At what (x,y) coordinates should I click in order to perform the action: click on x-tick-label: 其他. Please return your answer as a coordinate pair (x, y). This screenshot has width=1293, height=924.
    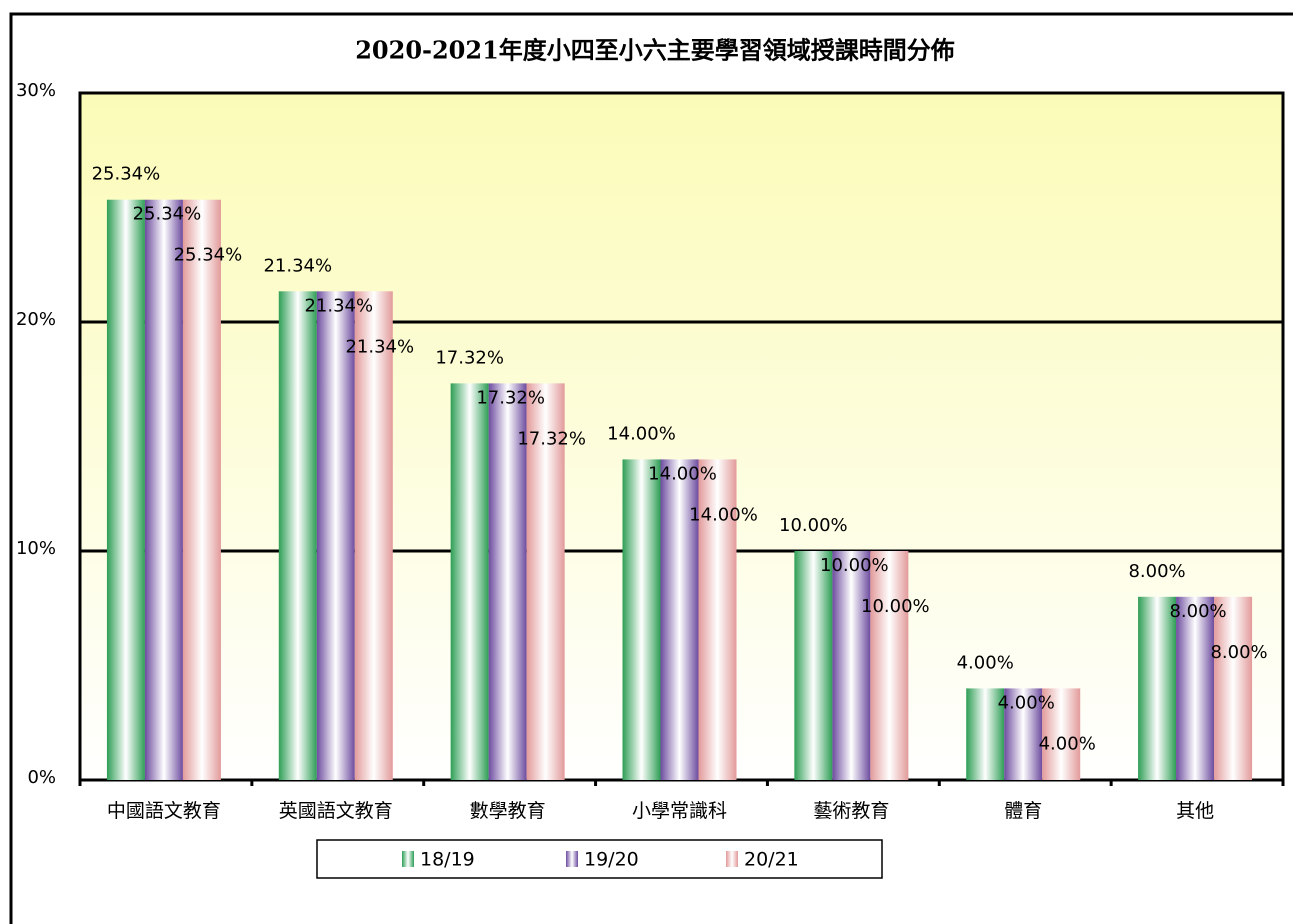
    Looking at the image, I should click on (1195, 811).